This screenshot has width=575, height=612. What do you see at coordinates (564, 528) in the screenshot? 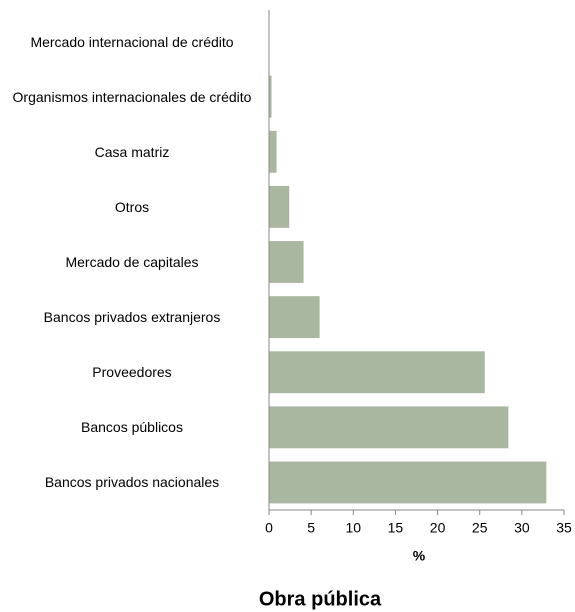
I see `x-tick-label: 35` at bounding box center [564, 528].